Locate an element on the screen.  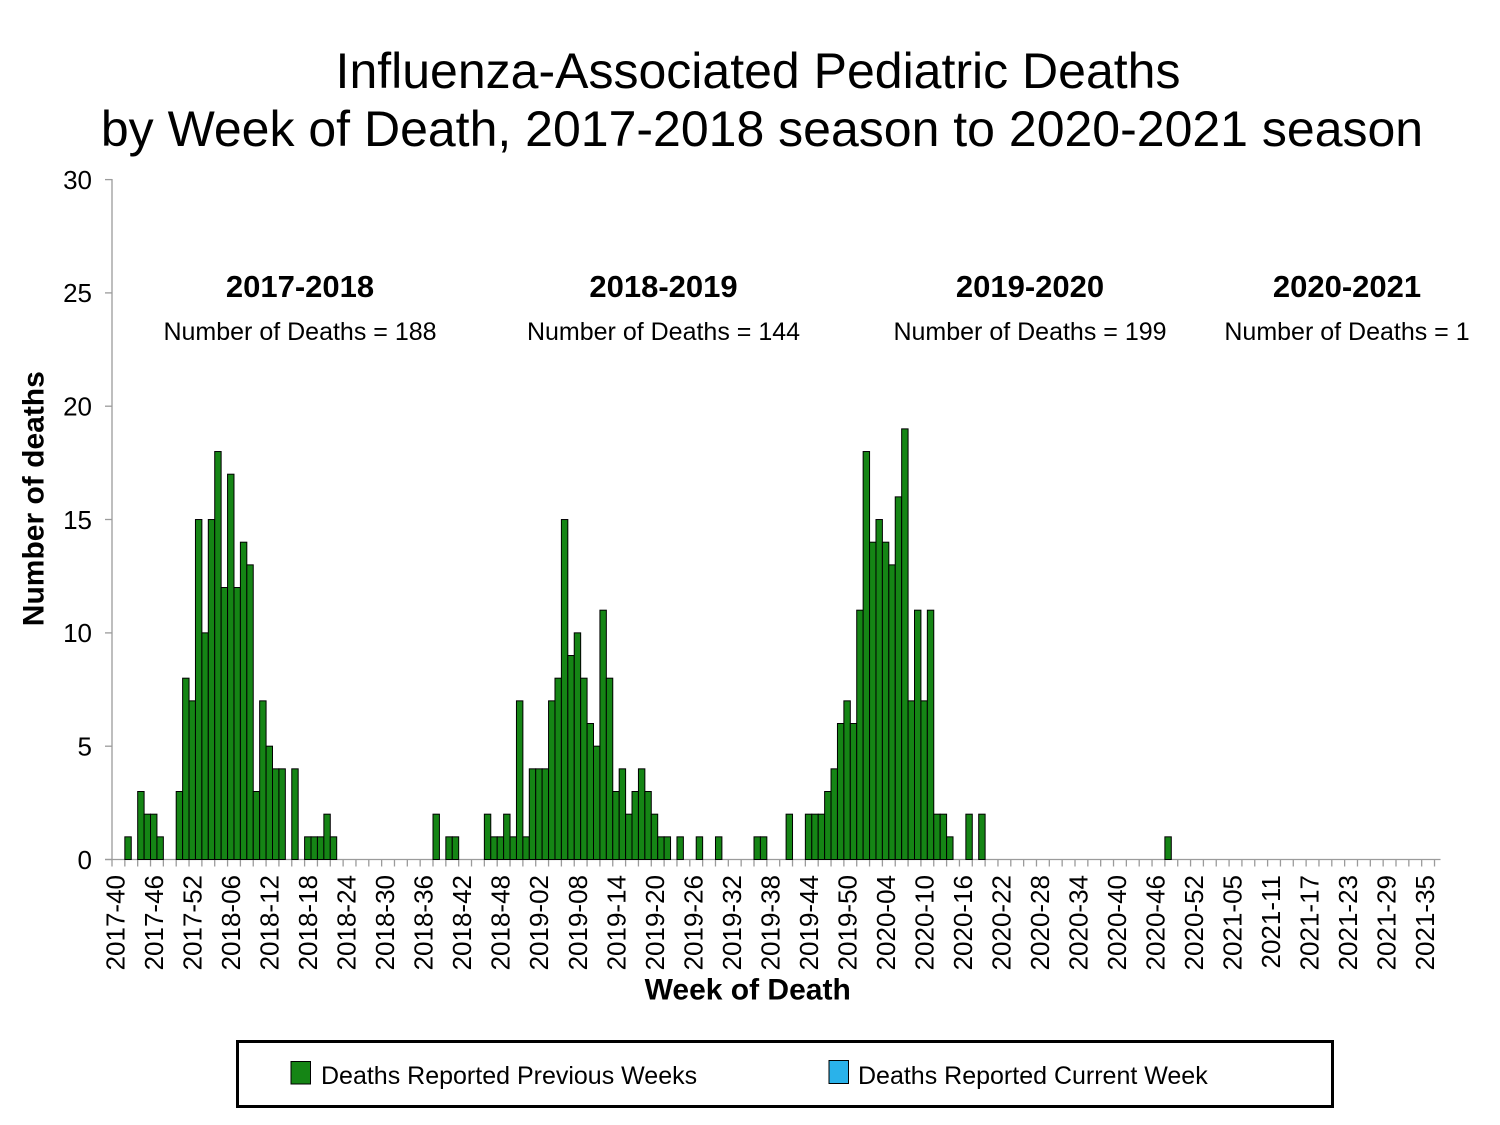
svg-text: 2020-34 is located at coordinates (1079, 922).